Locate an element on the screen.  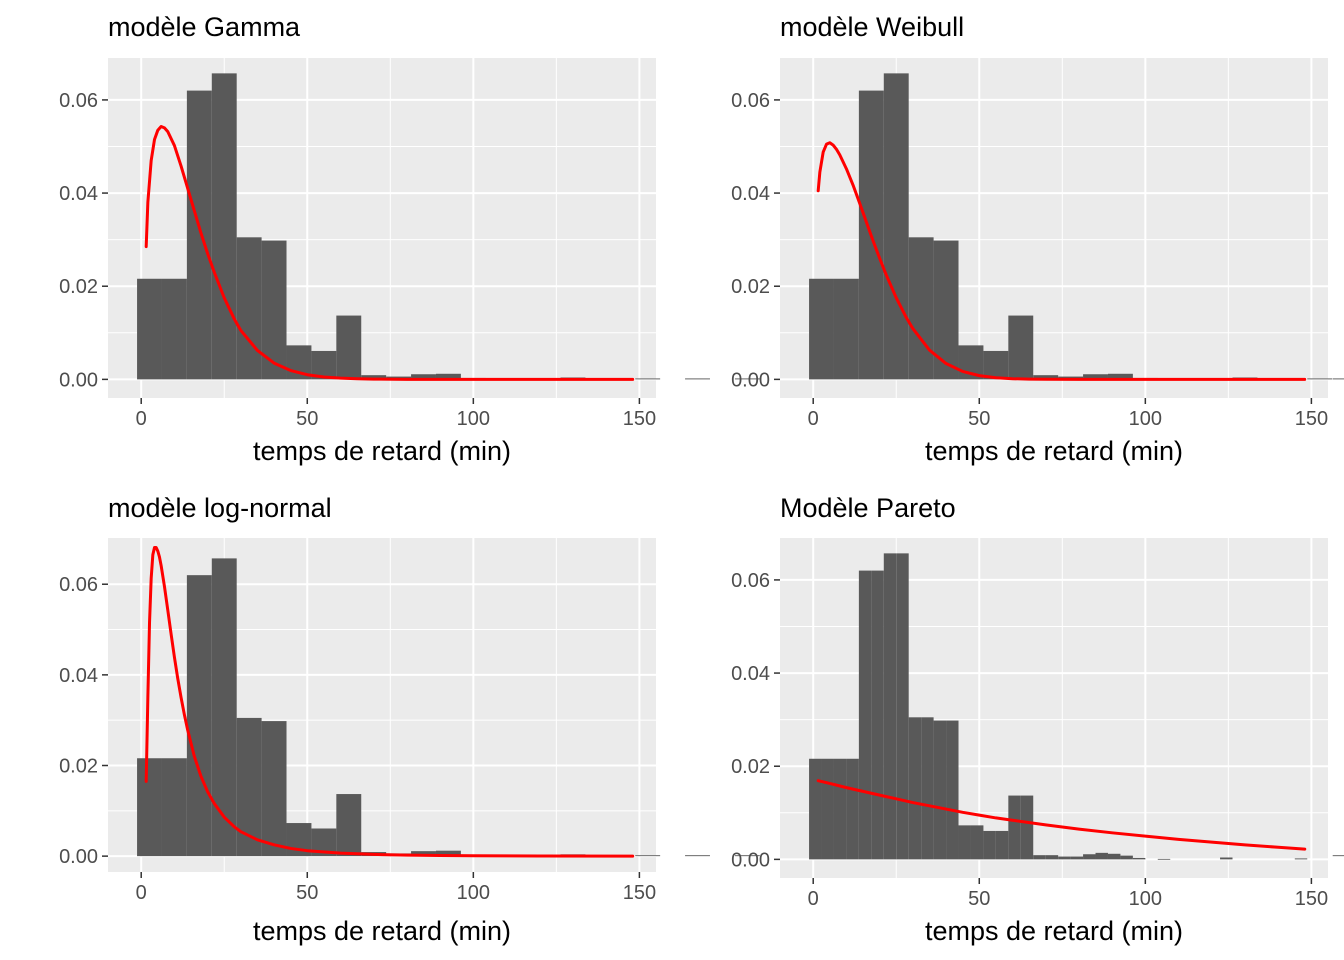
panel-title: modèle Weibull is located at coordinates (872, 27).